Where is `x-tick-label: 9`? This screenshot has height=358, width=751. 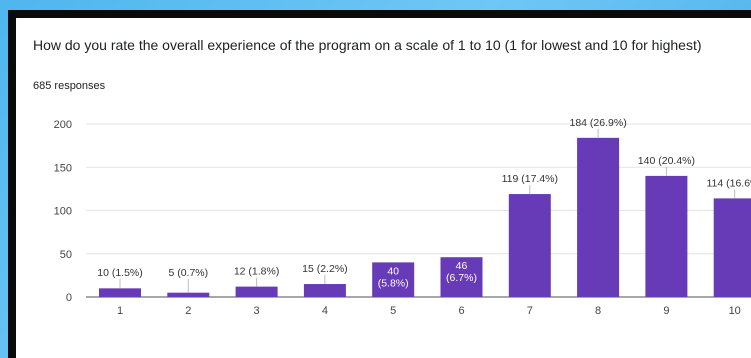
x-tick-label: 9 is located at coordinates (666, 311).